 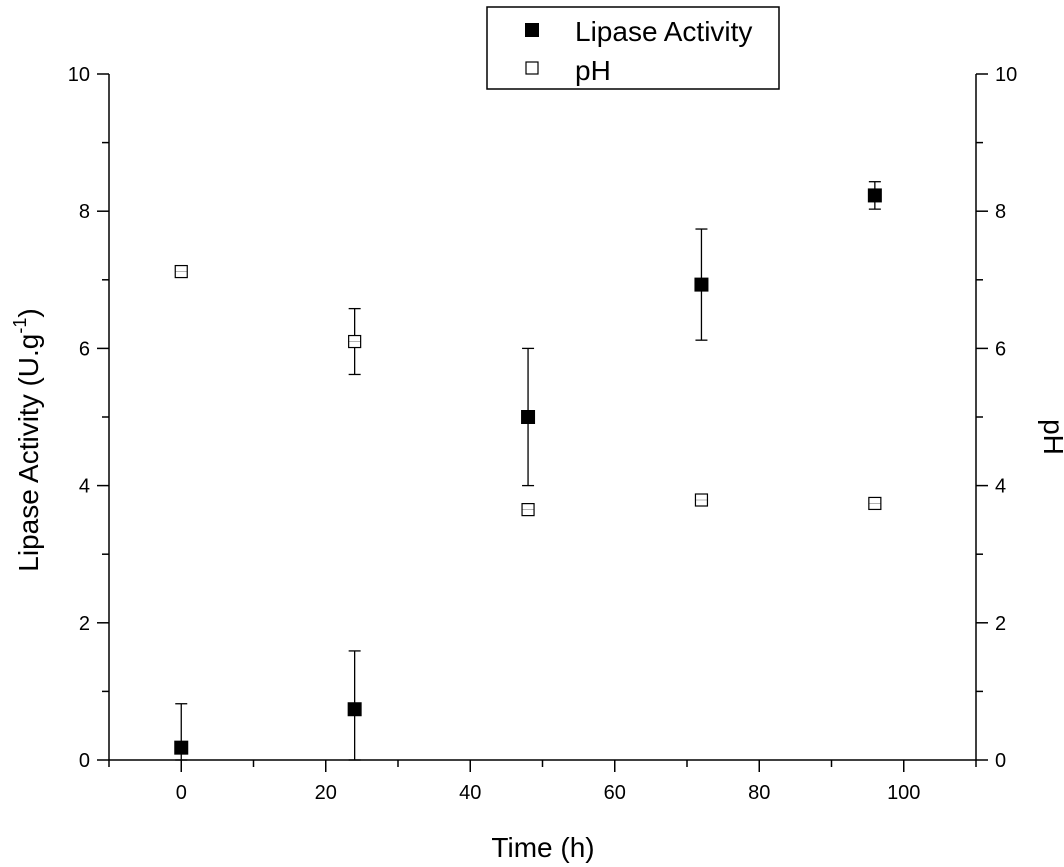 I want to click on legend-box, so click(x=633, y=48).